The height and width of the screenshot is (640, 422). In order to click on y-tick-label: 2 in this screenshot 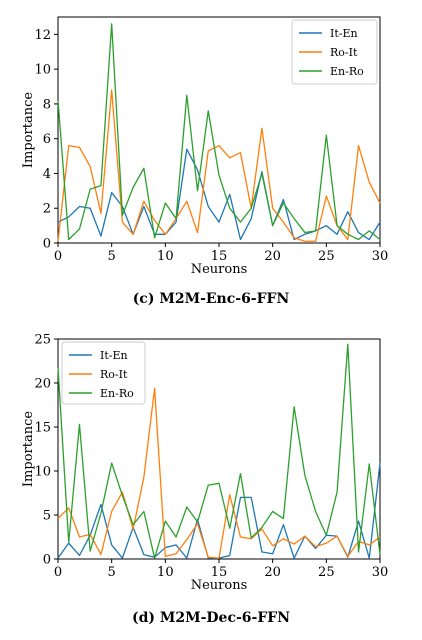, I will do `click(47, 209)`.